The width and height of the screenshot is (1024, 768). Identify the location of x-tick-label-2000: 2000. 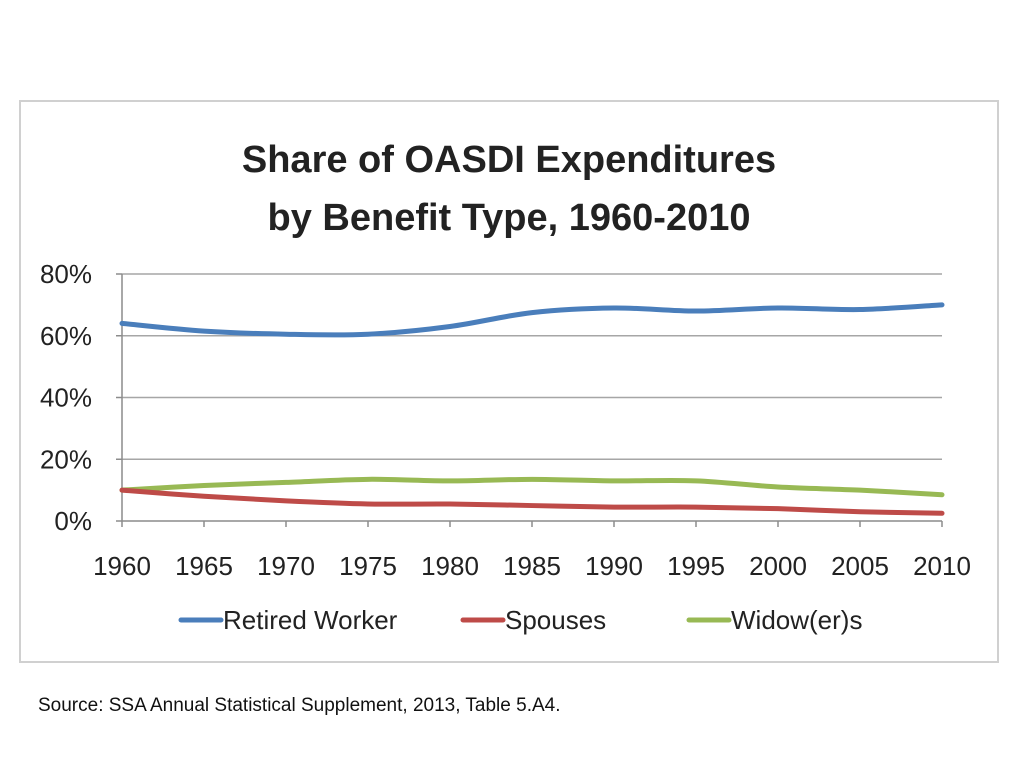
(778, 566).